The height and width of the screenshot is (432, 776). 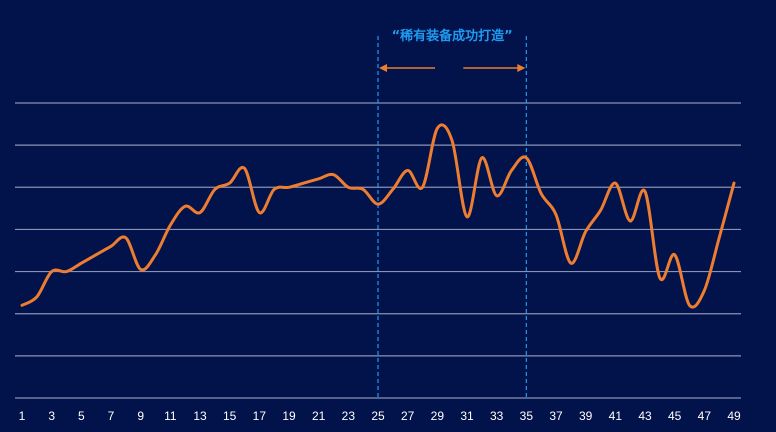 What do you see at coordinates (319, 416) in the screenshot?
I see `x-tick-label: 21` at bounding box center [319, 416].